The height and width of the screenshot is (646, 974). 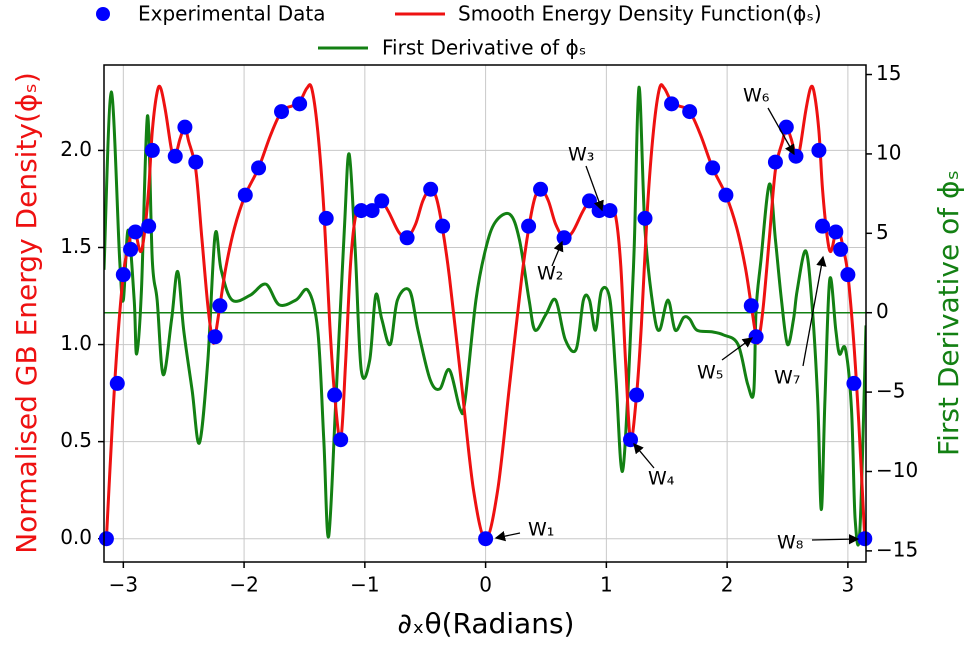 What do you see at coordinates (76, 343) in the screenshot?
I see `y-tick-label: 1.0` at bounding box center [76, 343].